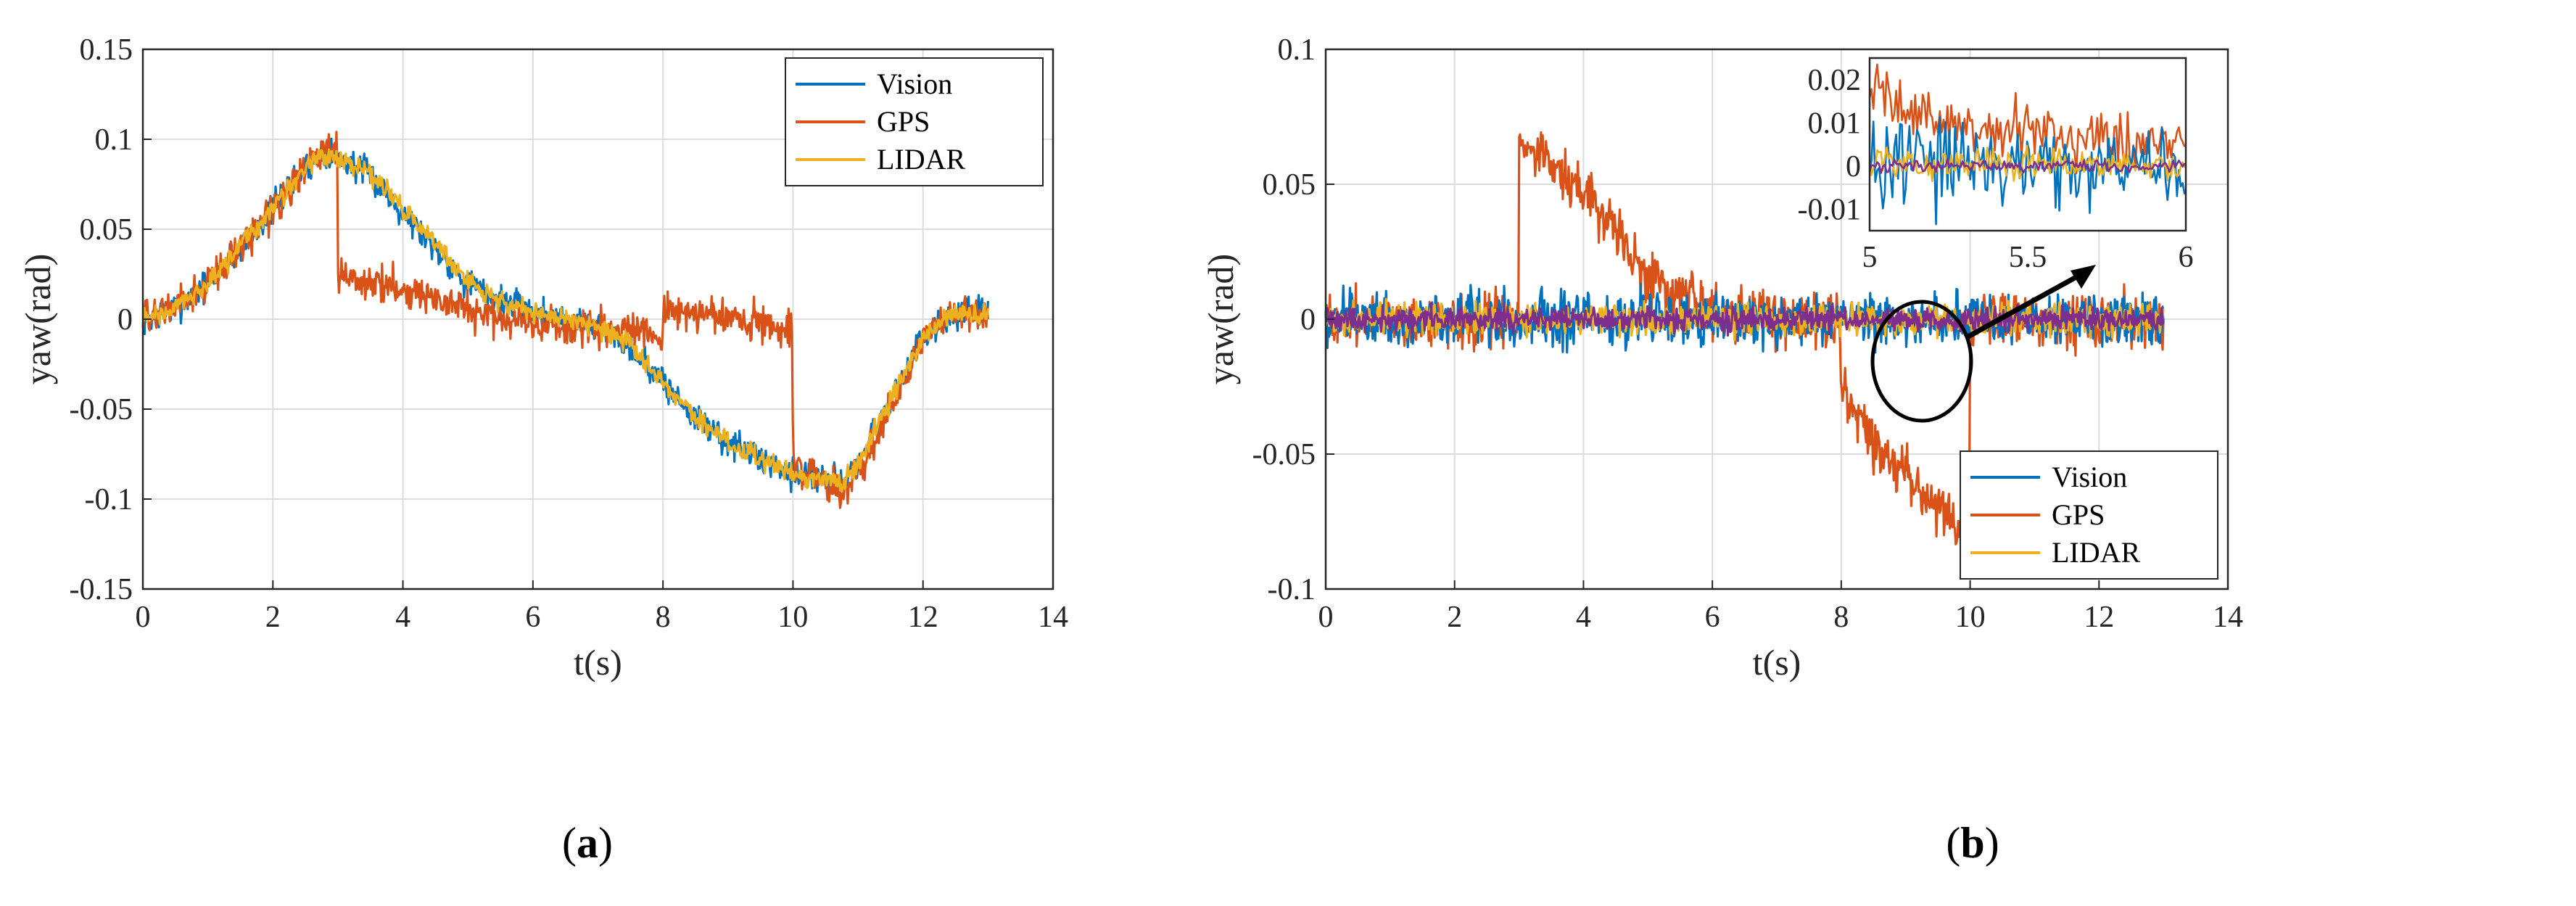 The image size is (2576, 906). I want to click on inset-x-tick-label: 6, so click(2186, 257).